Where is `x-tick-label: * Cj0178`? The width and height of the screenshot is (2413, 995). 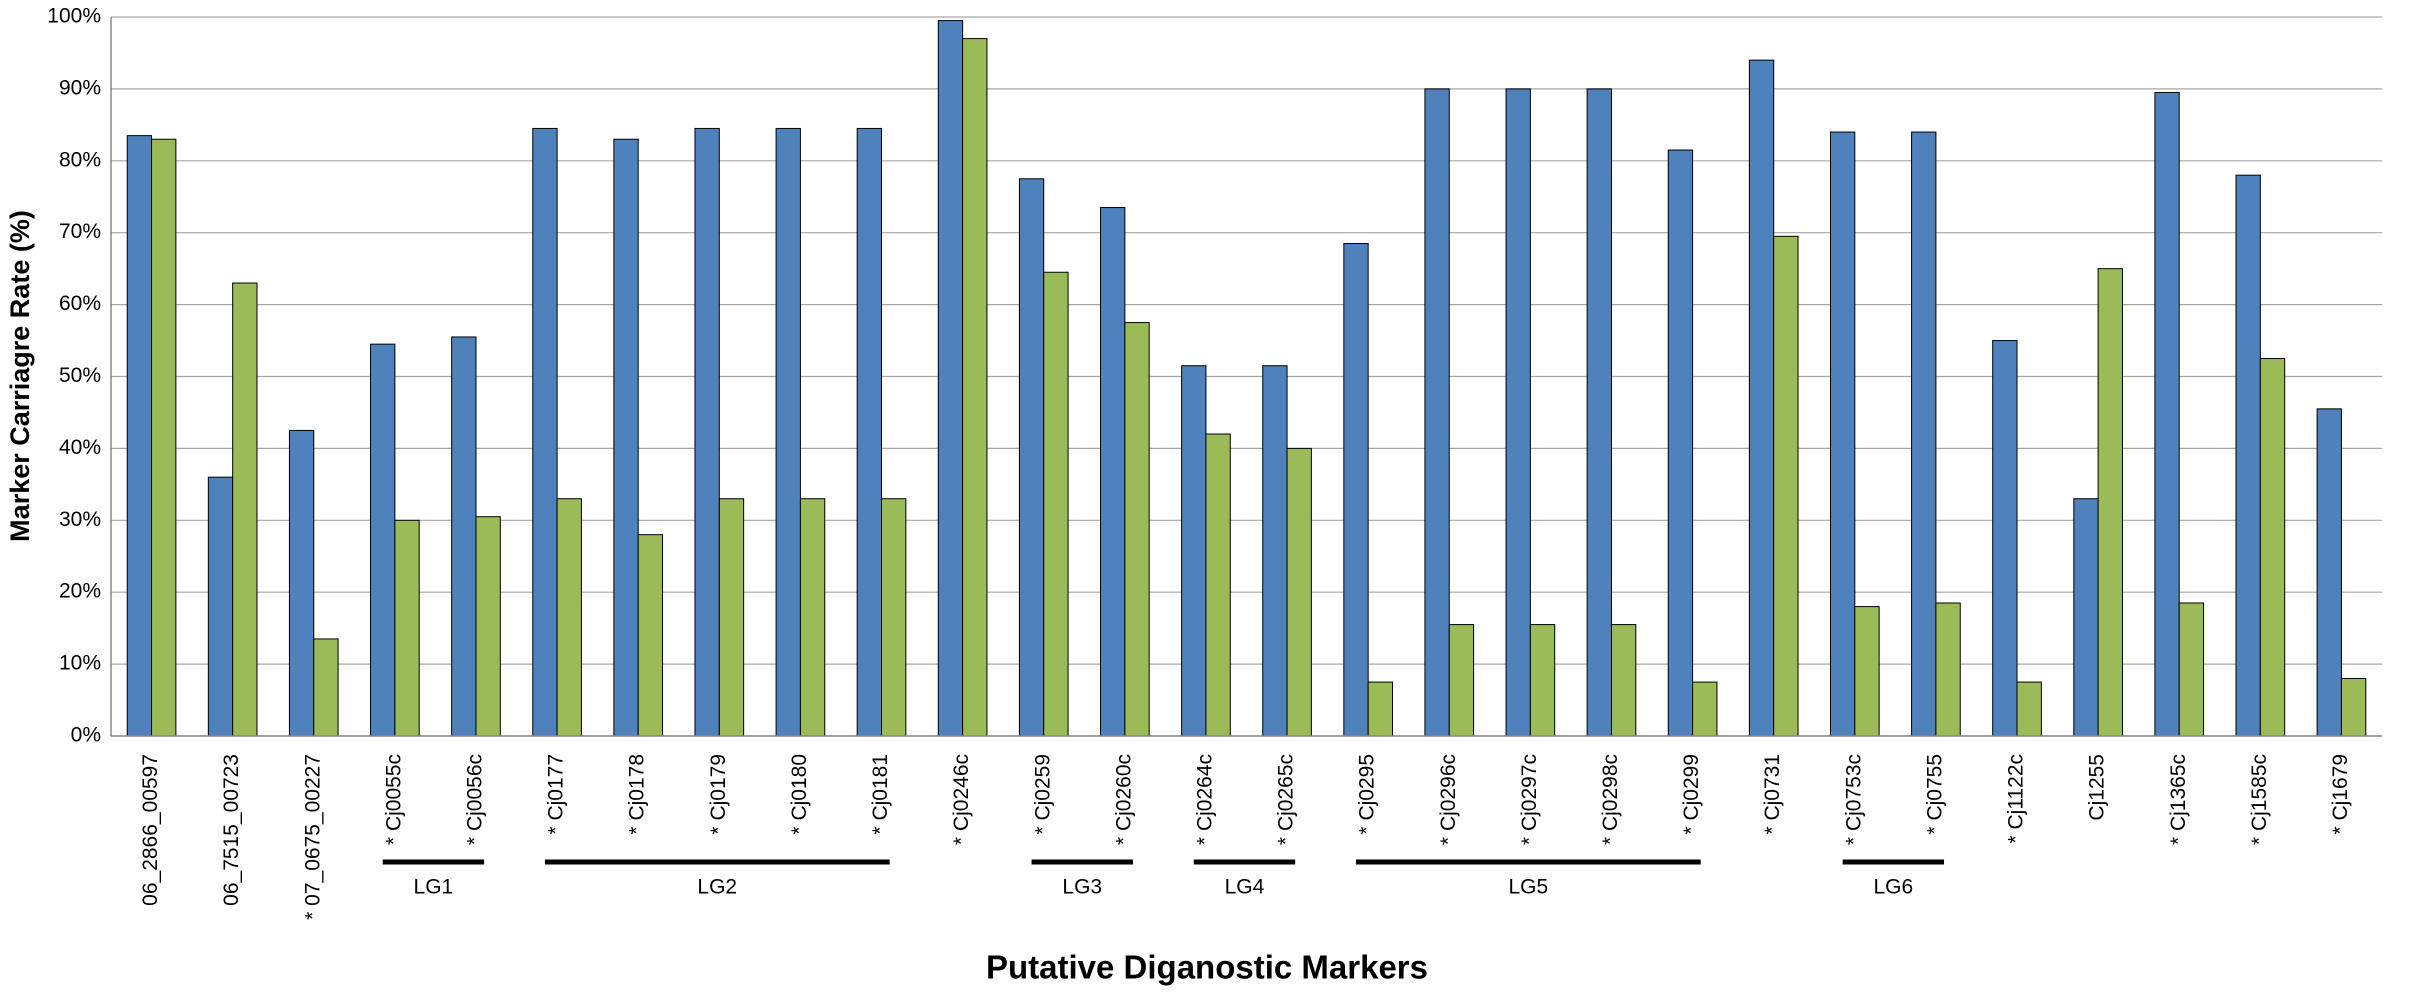 x-tick-label: * Cj0178 is located at coordinates (637, 794).